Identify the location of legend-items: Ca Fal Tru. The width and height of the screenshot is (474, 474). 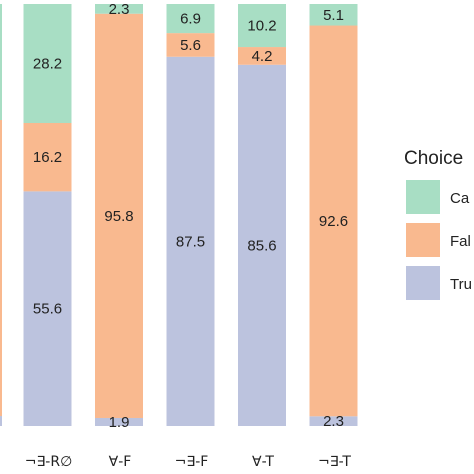
(439, 240).